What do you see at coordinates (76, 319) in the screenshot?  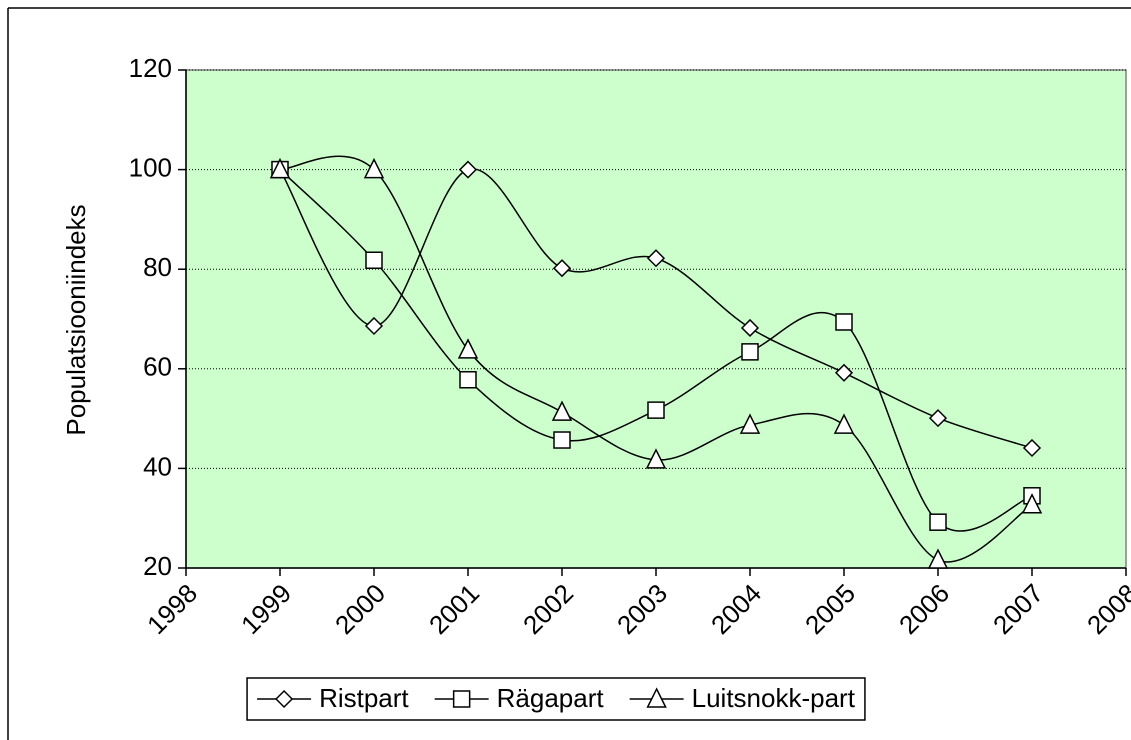 I see `y-axis-label: Populatsiooniindeks` at bounding box center [76, 319].